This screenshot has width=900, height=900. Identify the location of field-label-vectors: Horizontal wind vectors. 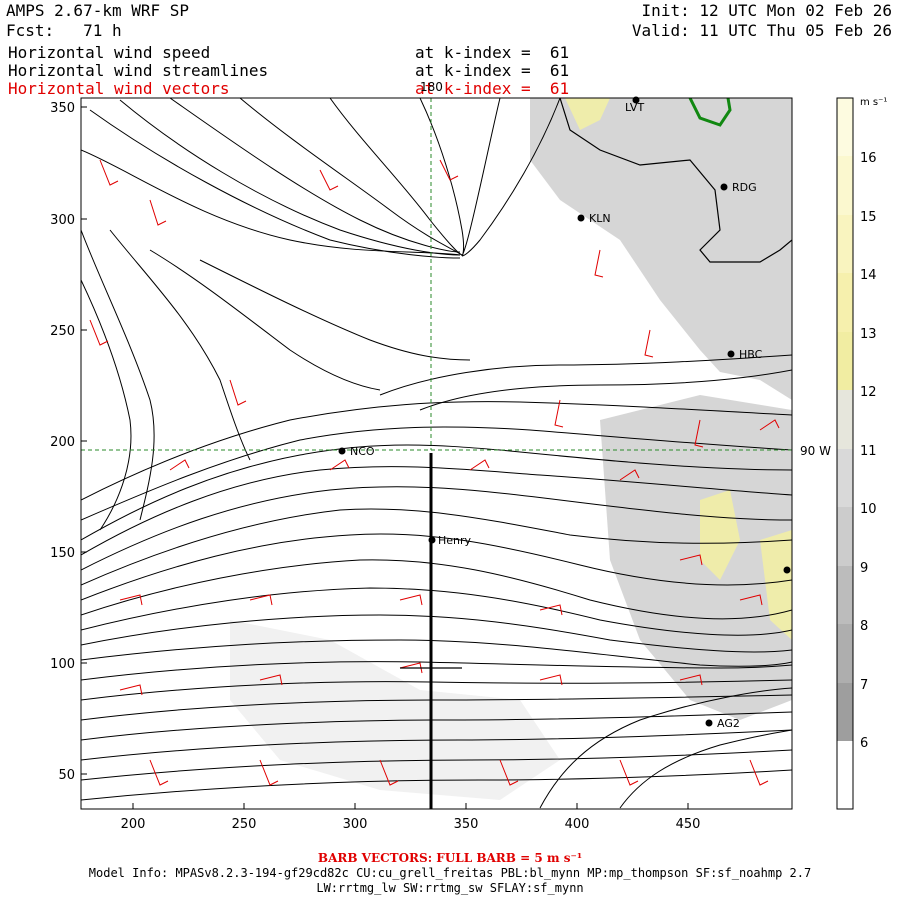
(119, 88).